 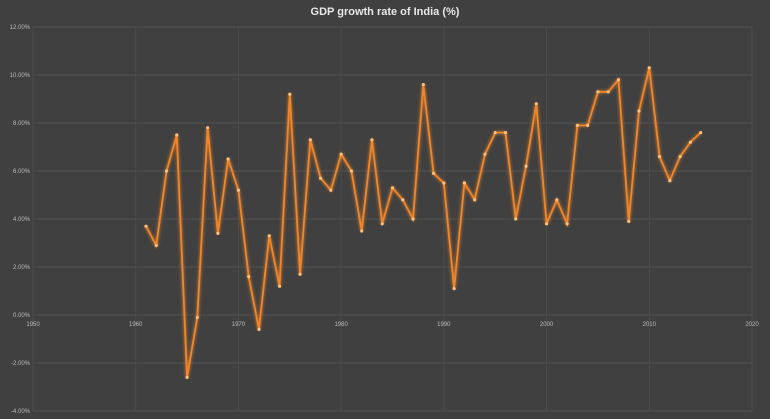 What do you see at coordinates (136, 325) in the screenshot?
I see `x-tick-label: 1960` at bounding box center [136, 325].